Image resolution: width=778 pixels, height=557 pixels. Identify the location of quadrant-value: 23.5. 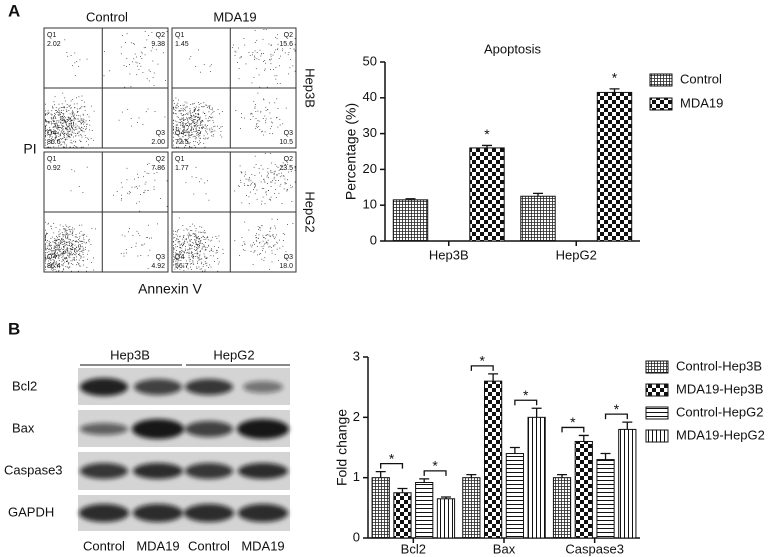
(286, 168).